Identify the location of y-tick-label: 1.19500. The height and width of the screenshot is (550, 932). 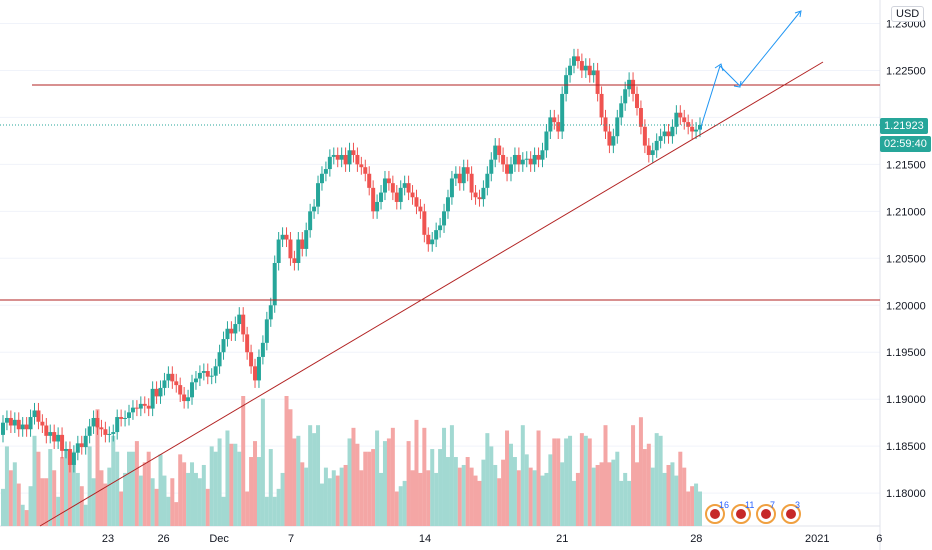
(906, 353).